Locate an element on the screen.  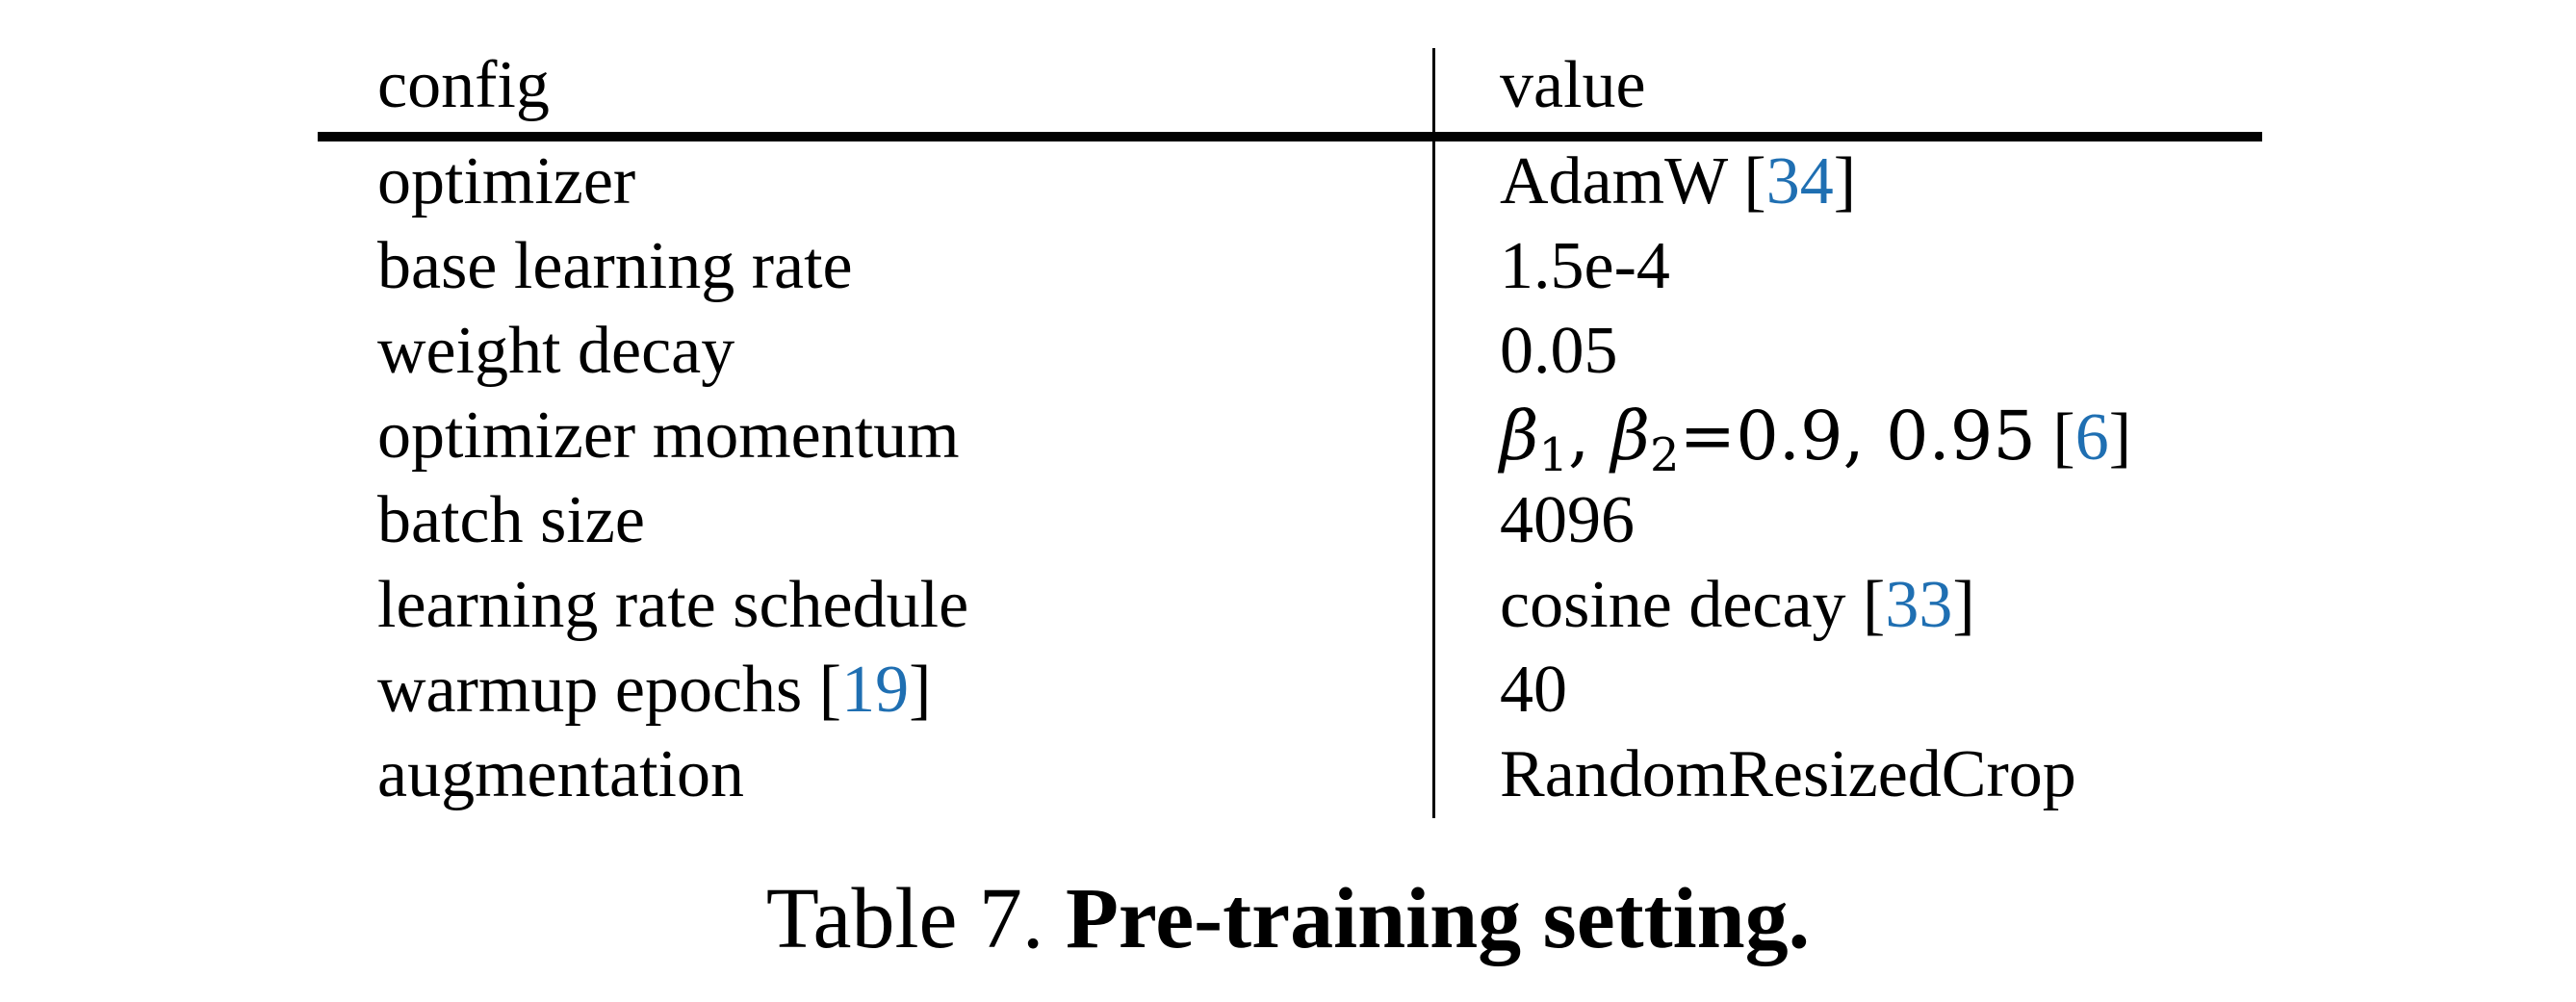
row-warmup-value: 40 is located at coordinates (1534, 690).